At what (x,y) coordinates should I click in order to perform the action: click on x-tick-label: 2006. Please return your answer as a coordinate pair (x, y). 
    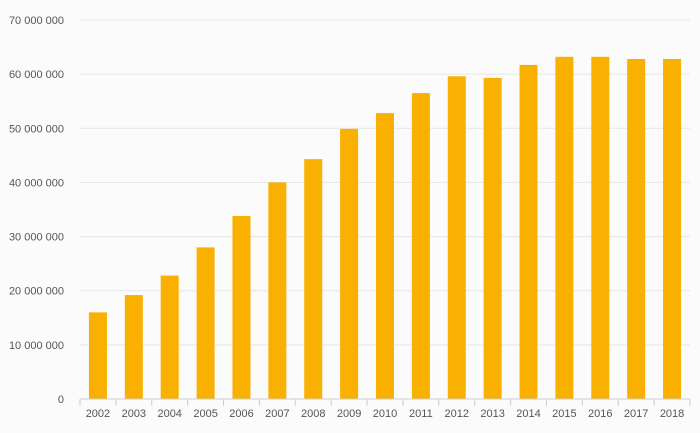
    Looking at the image, I should click on (241, 414).